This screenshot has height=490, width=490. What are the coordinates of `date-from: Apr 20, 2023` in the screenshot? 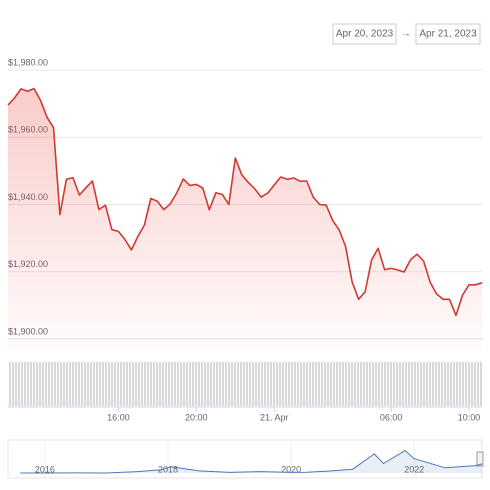 It's located at (365, 34).